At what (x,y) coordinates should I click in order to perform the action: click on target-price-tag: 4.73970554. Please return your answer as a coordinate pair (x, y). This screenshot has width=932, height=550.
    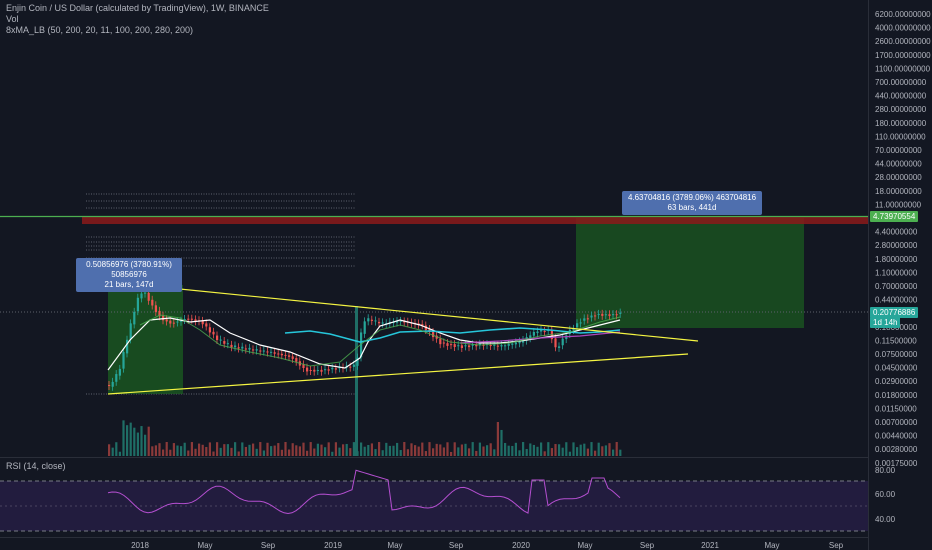
    Looking at the image, I should click on (894, 216).